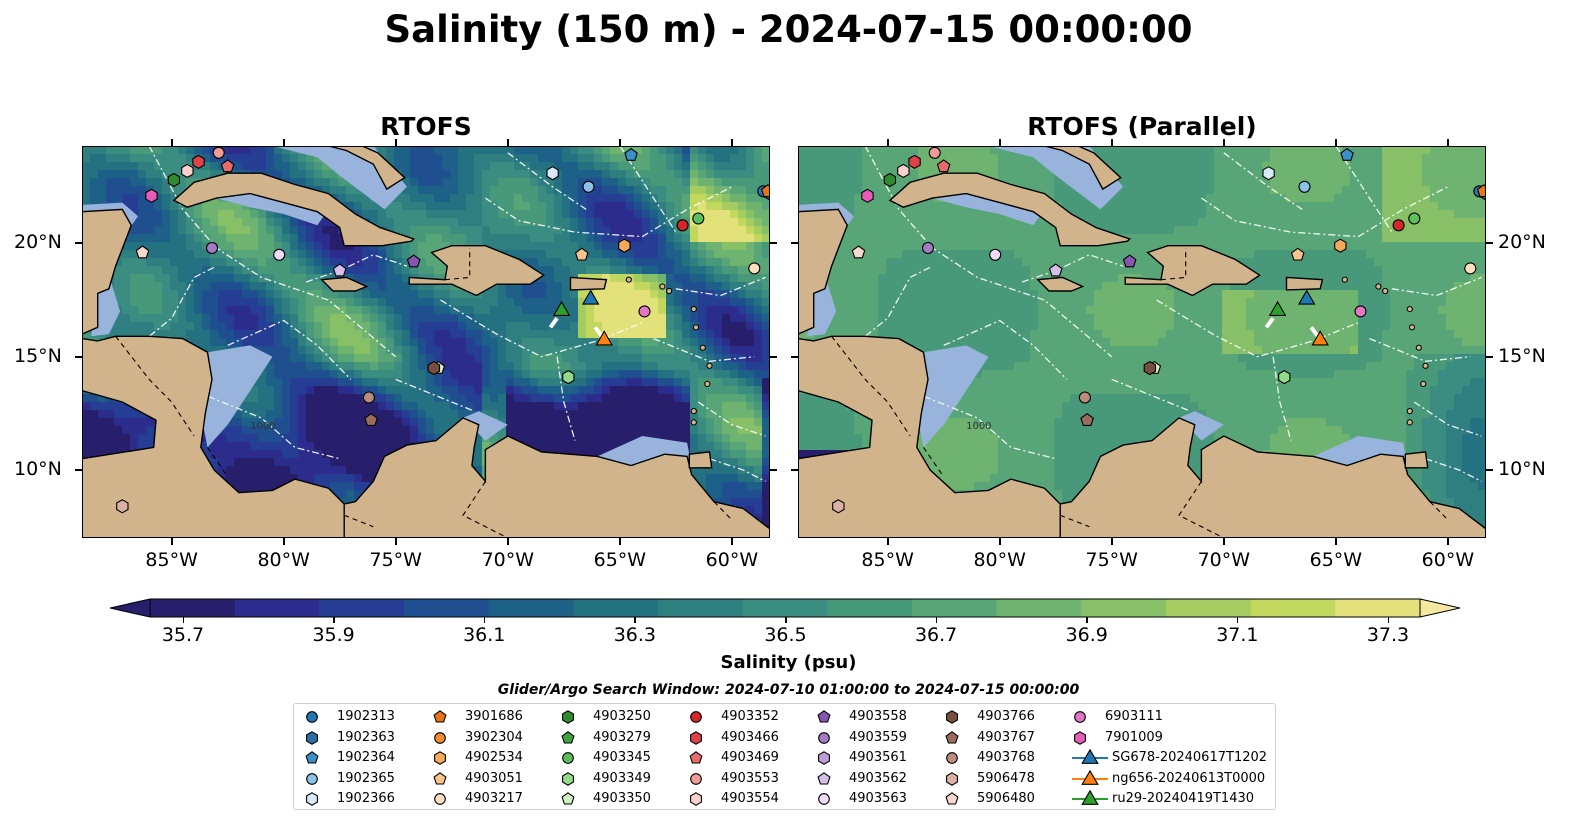 Image resolution: width=1577 pixels, height=828 pixels. What do you see at coordinates (620, 560) in the screenshot?
I see `lon-tick-label: 65°W` at bounding box center [620, 560].